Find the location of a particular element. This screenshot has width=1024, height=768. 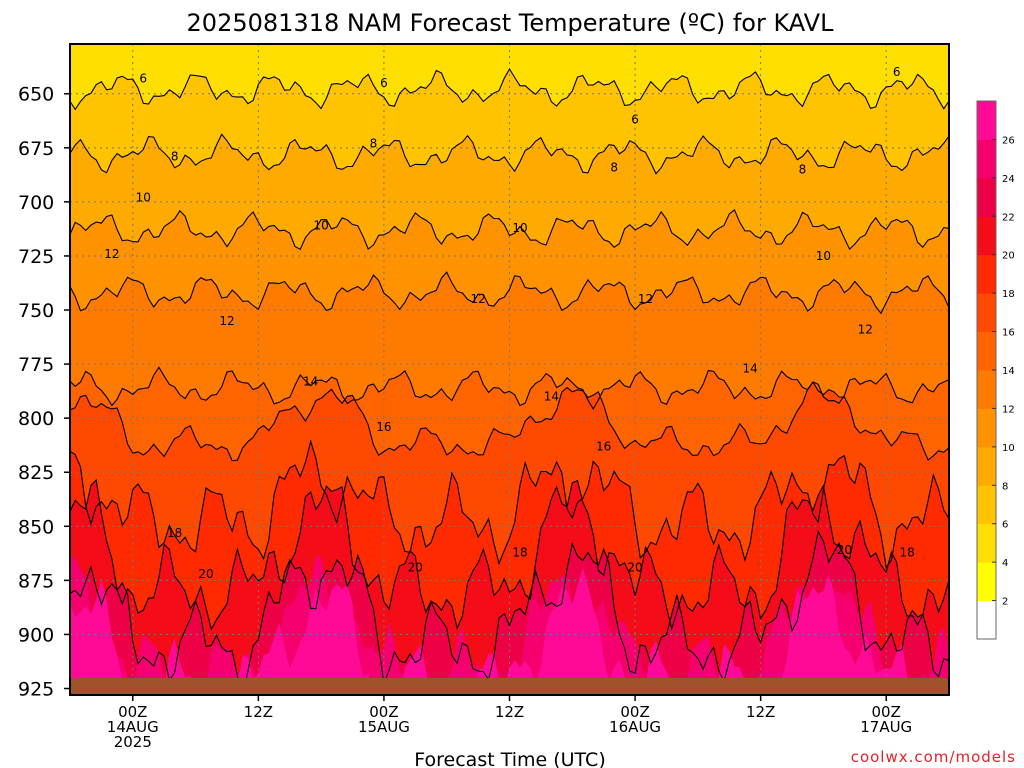

colorbar-label: 8 is located at coordinates (1005, 486).